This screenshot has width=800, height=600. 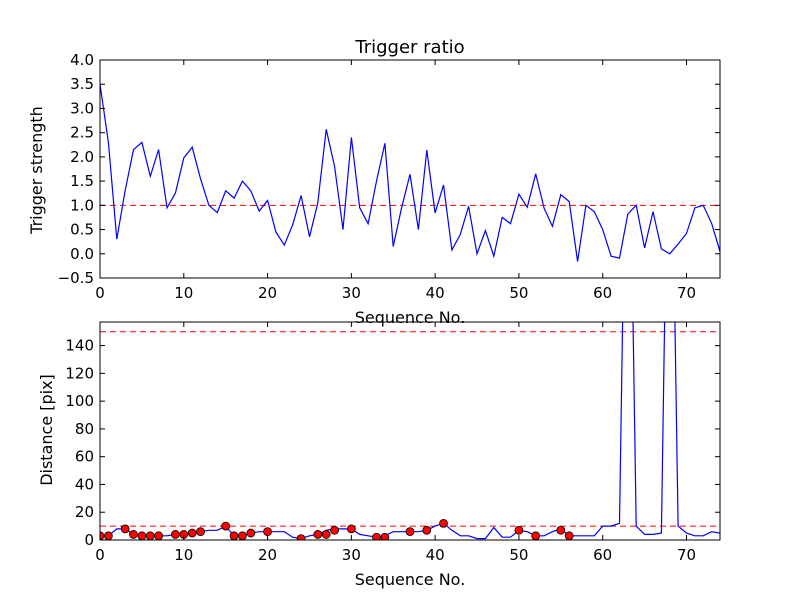 I want to click on y-tick-label: 2.0, so click(x=82, y=157).